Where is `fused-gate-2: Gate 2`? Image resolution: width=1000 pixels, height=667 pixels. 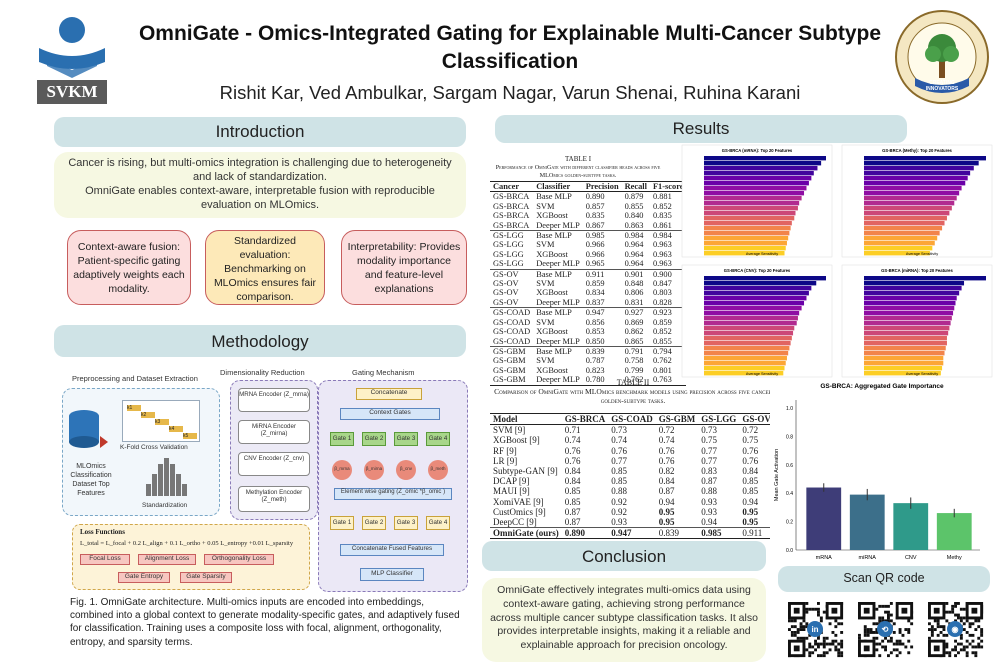 fused-gate-2: Gate 2 is located at coordinates (374, 523).